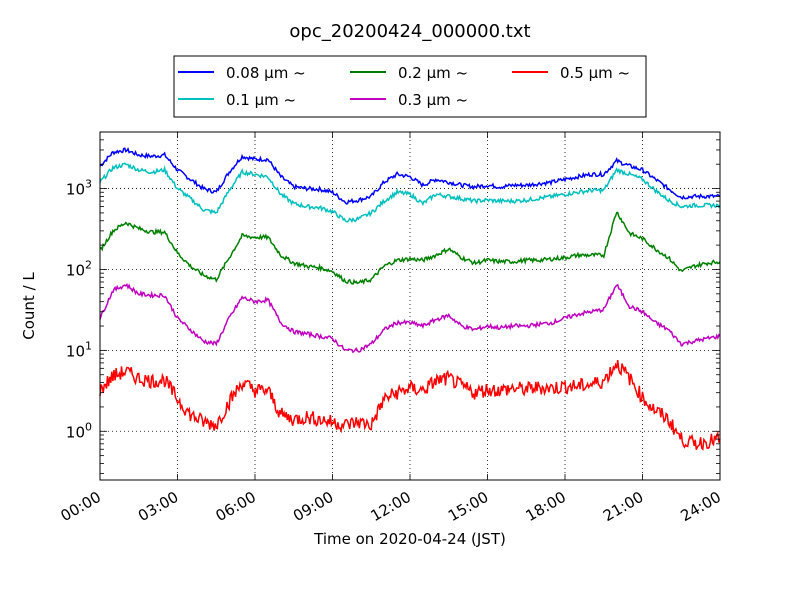 The height and width of the screenshot is (600, 800). What do you see at coordinates (79, 188) in the screenshot?
I see `y-tick-label: 10³` at bounding box center [79, 188].